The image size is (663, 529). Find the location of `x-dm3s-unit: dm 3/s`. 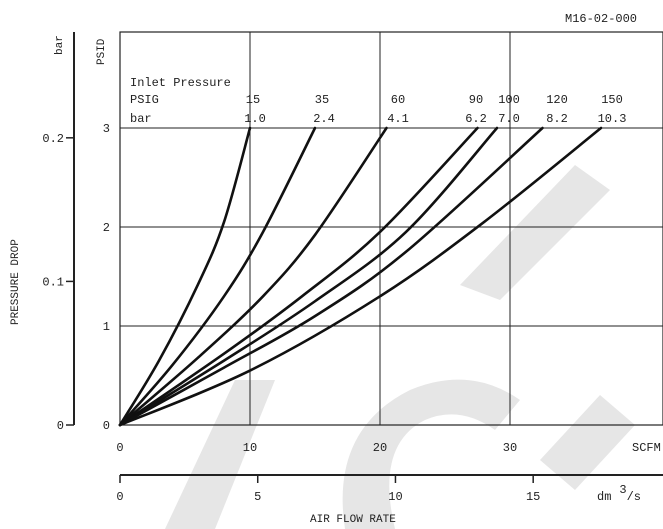

x-dm3s-unit: dm 3/s is located at coordinates (619, 493).